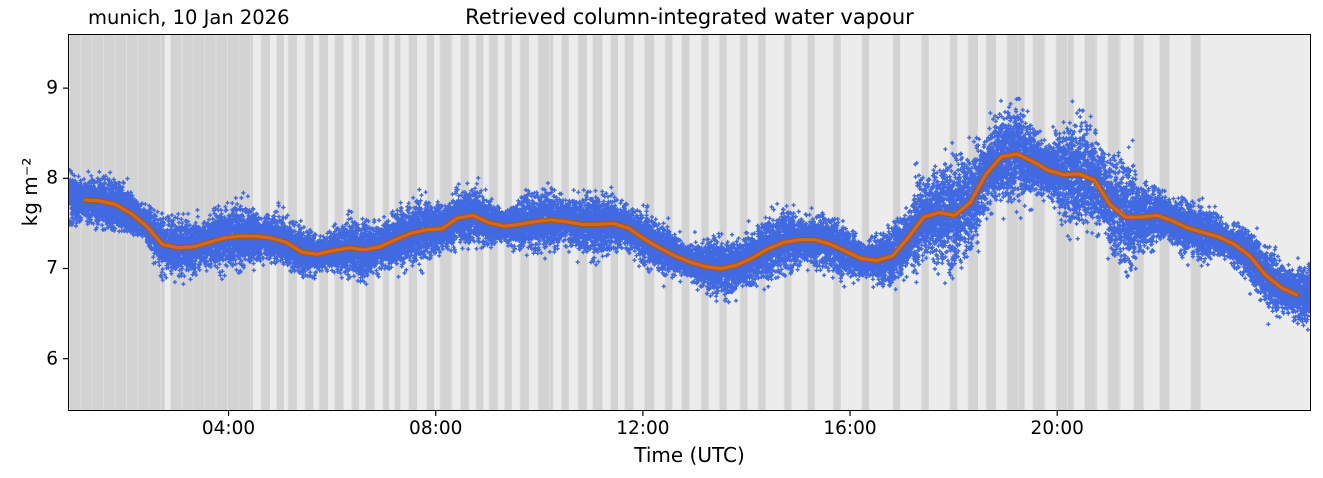  I want to click on x-tick-label: 12:00, so click(643, 428).